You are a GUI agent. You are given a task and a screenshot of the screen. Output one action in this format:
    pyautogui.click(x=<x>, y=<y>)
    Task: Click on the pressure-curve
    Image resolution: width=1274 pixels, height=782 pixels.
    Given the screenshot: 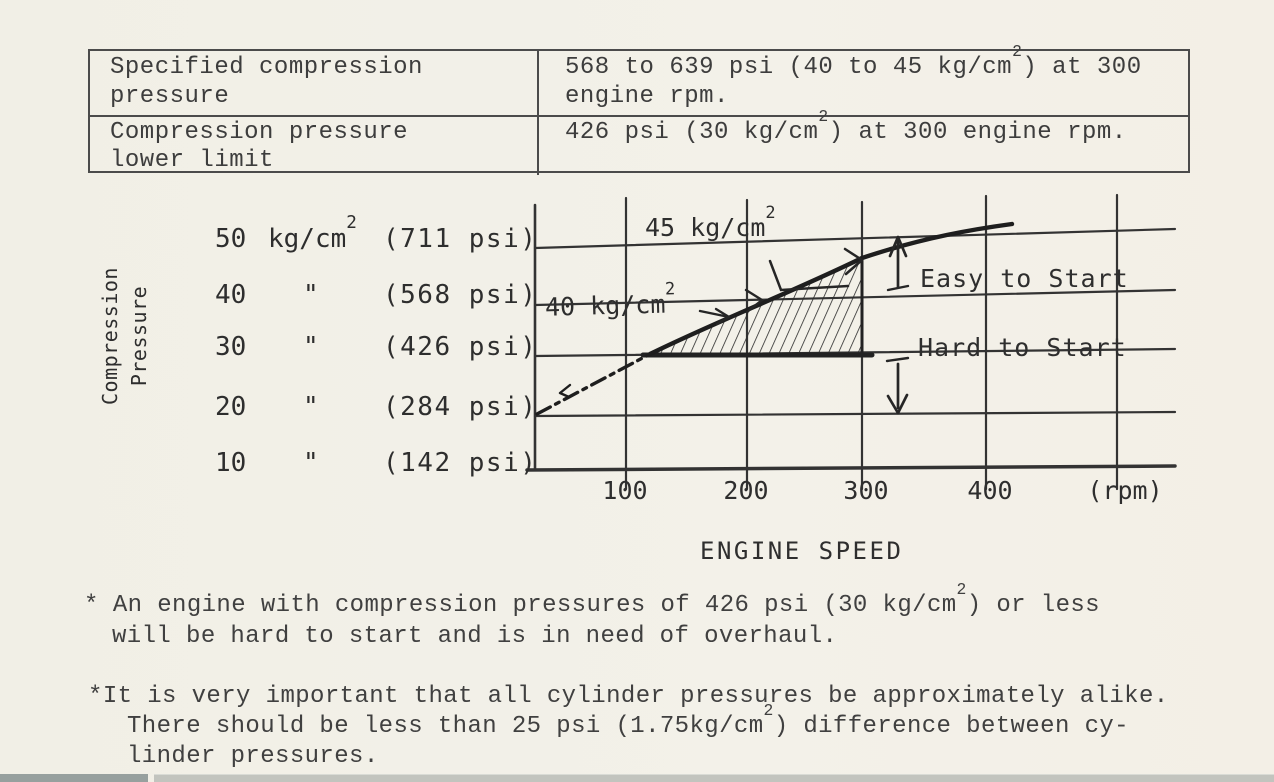 What is the action you would take?
    pyautogui.click(x=775, y=318)
    